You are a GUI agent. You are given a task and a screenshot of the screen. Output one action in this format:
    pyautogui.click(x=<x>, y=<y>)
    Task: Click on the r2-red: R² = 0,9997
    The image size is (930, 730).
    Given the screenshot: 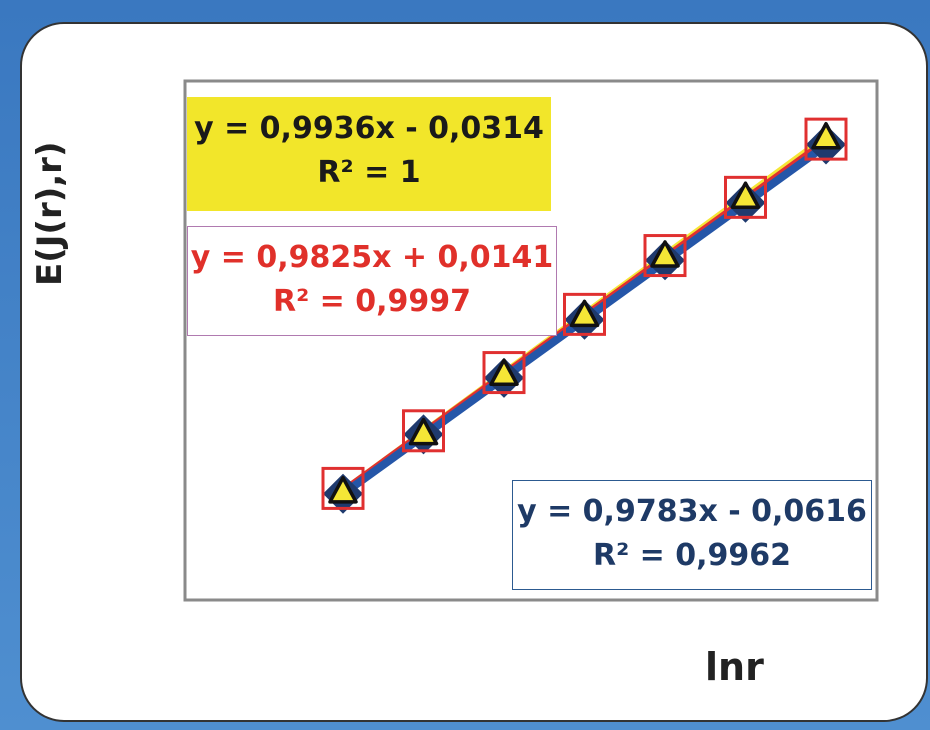 What is the action you would take?
    pyautogui.click(x=372, y=301)
    